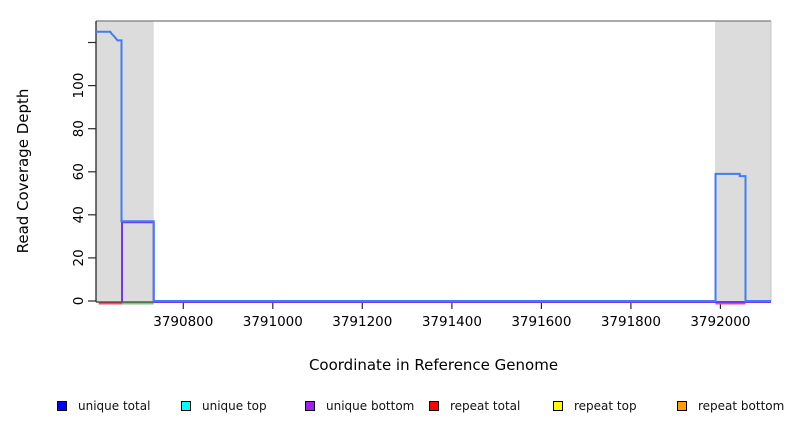  What do you see at coordinates (79, 128) in the screenshot?
I see `y-tick-label: 80` at bounding box center [79, 128].